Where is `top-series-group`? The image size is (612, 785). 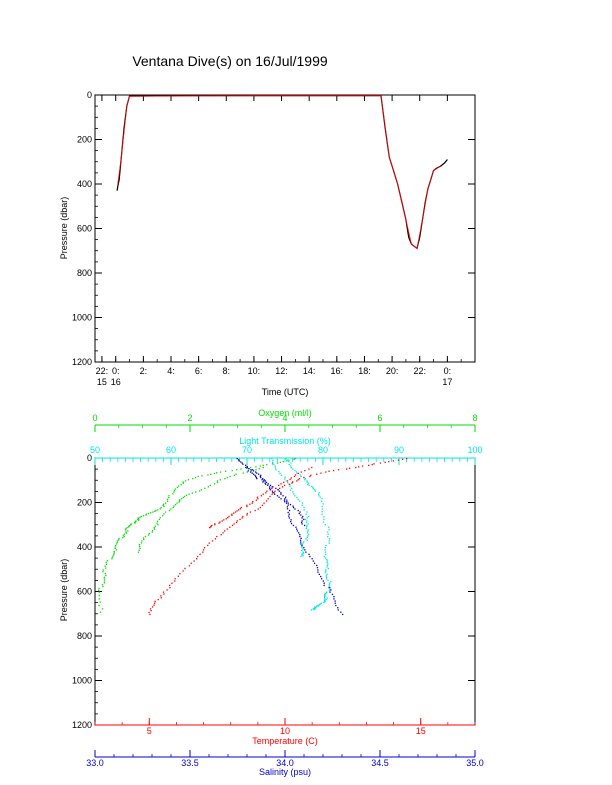
top-series-group is located at coordinates (282, 172).